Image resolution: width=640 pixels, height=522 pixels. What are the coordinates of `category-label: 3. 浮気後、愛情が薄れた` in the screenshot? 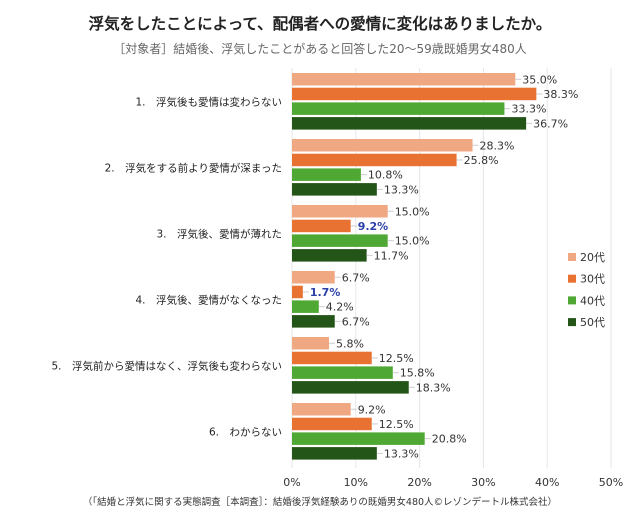 It's located at (219, 233).